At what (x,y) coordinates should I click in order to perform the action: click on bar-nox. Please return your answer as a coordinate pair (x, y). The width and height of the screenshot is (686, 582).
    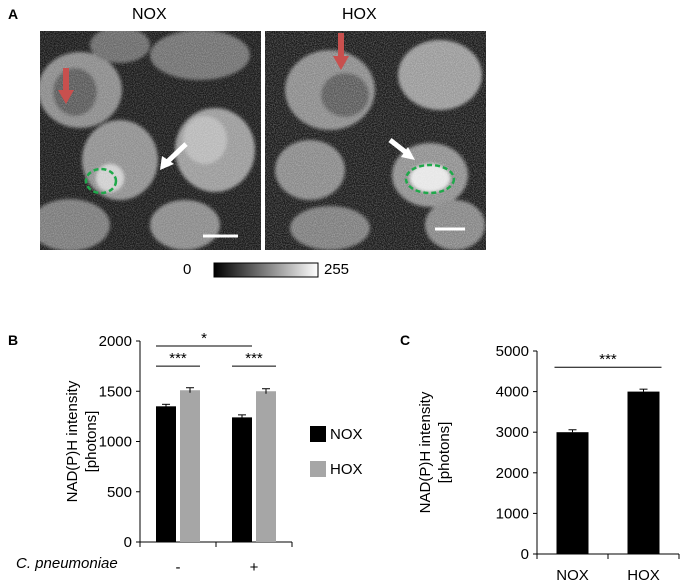
    Looking at the image, I should click on (572, 493).